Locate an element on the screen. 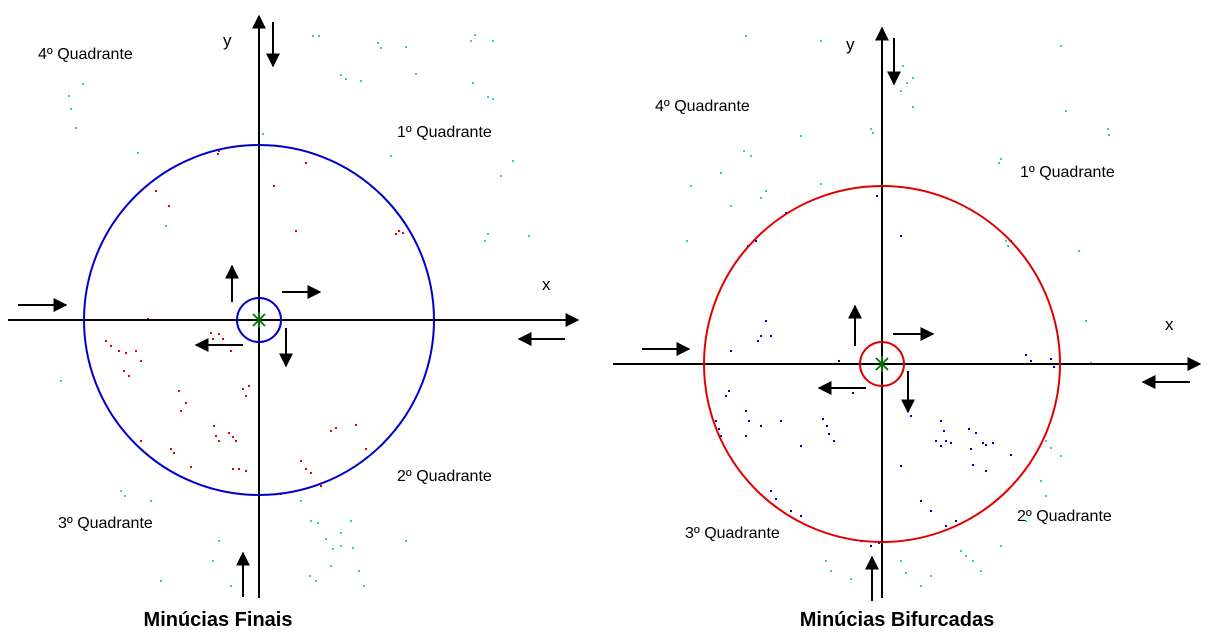 The height and width of the screenshot is (637, 1213). center-marker-right is located at coordinates (882, 364).